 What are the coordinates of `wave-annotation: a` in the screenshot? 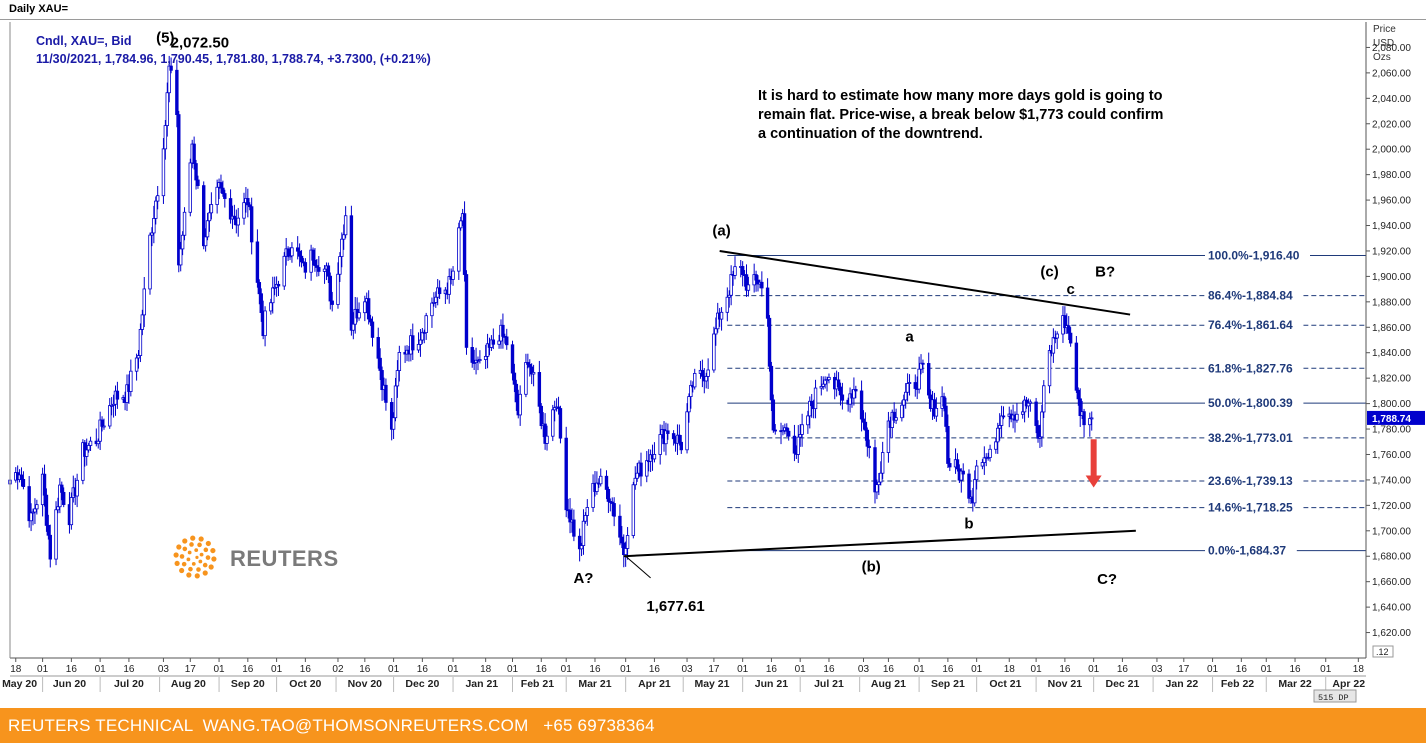 It's located at (909, 336).